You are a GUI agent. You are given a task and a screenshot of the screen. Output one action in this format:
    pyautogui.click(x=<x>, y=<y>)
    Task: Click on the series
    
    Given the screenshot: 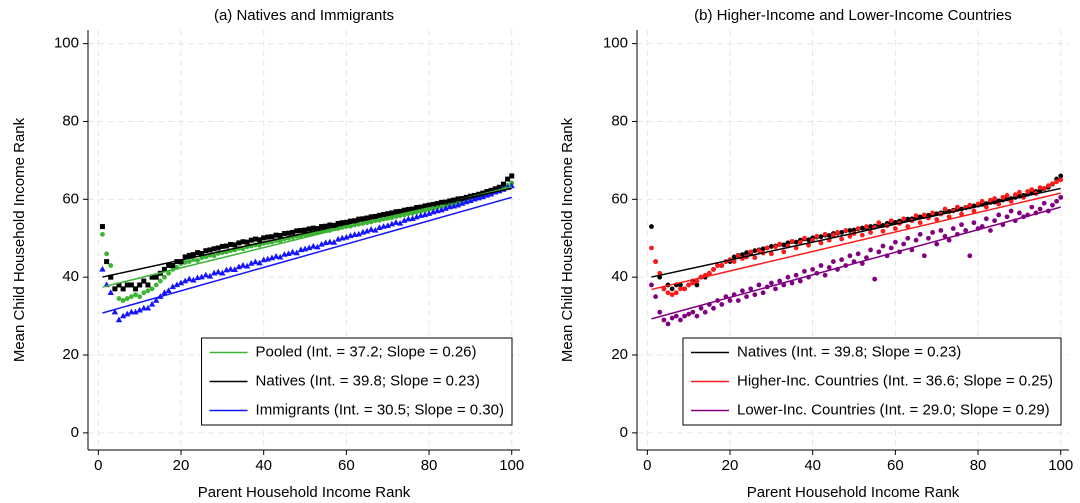 What is the action you would take?
    pyautogui.click(x=856, y=237)
    